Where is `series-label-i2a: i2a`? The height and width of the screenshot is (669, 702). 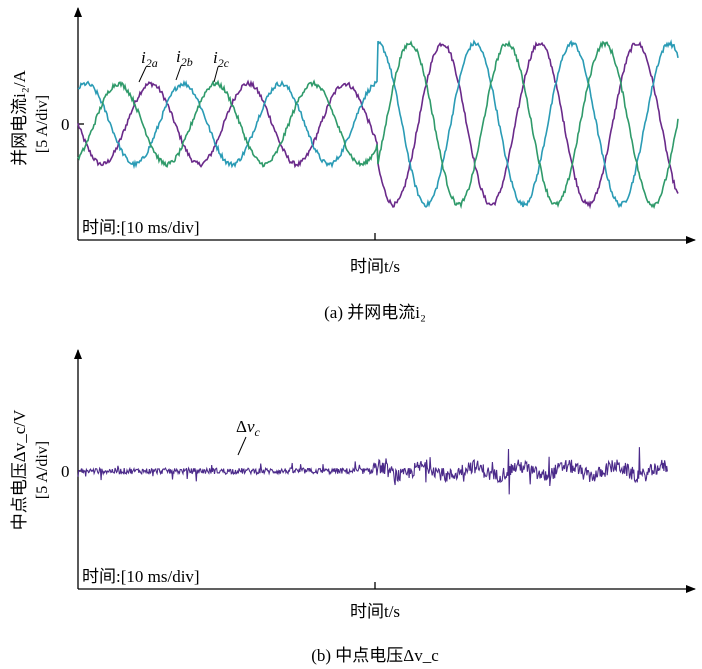
series-label-i2a: i2a is located at coordinates (149, 59).